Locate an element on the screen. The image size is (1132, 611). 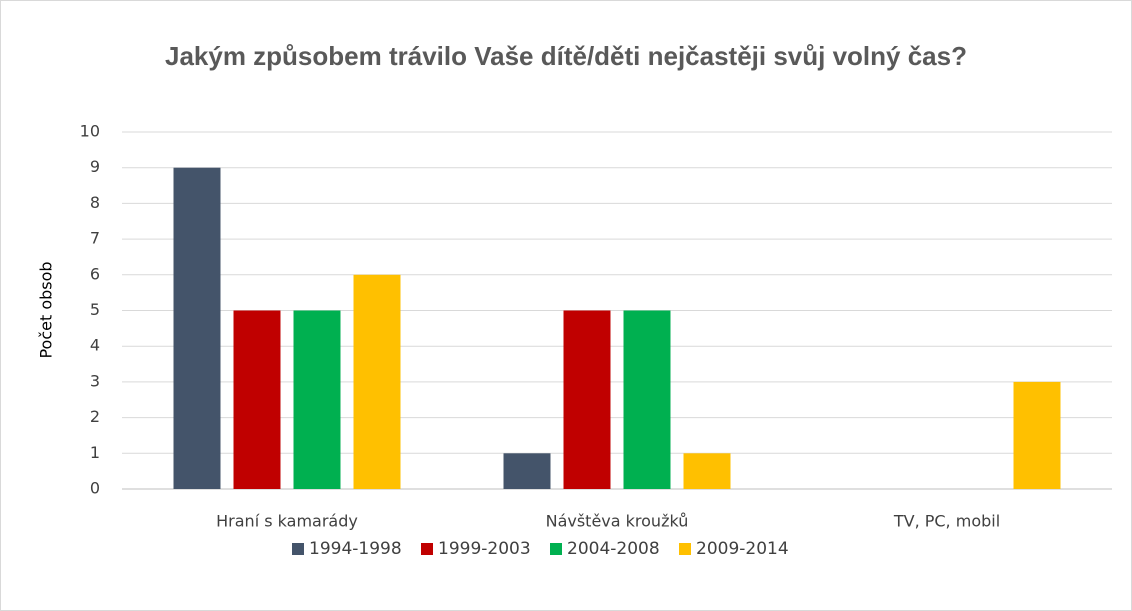
x-tick-label: Hraní s kamarády is located at coordinates (287, 521).